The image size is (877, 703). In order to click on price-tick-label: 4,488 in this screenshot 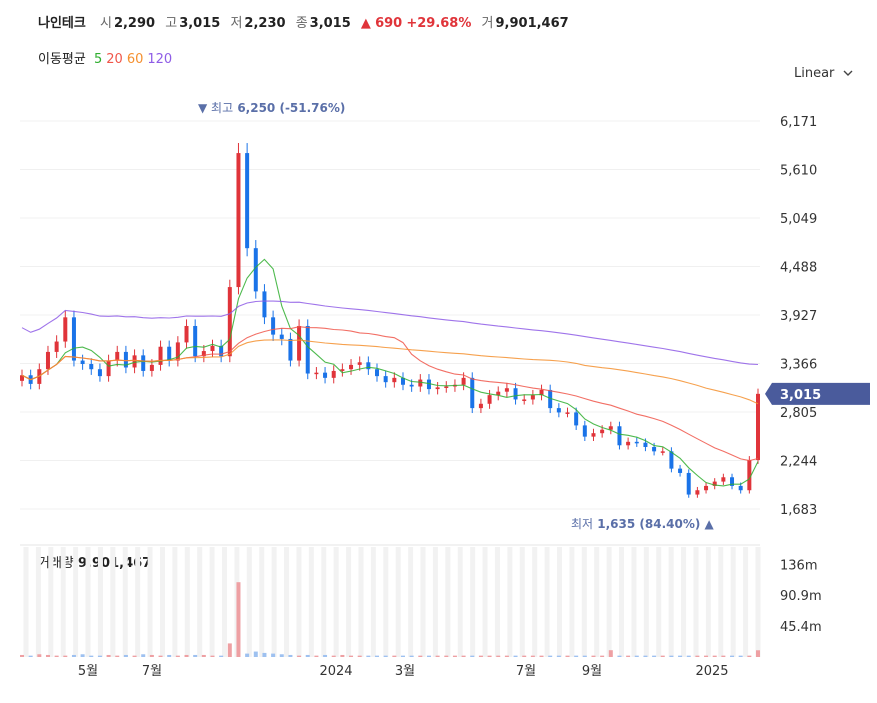, I will do `click(798, 268)`.